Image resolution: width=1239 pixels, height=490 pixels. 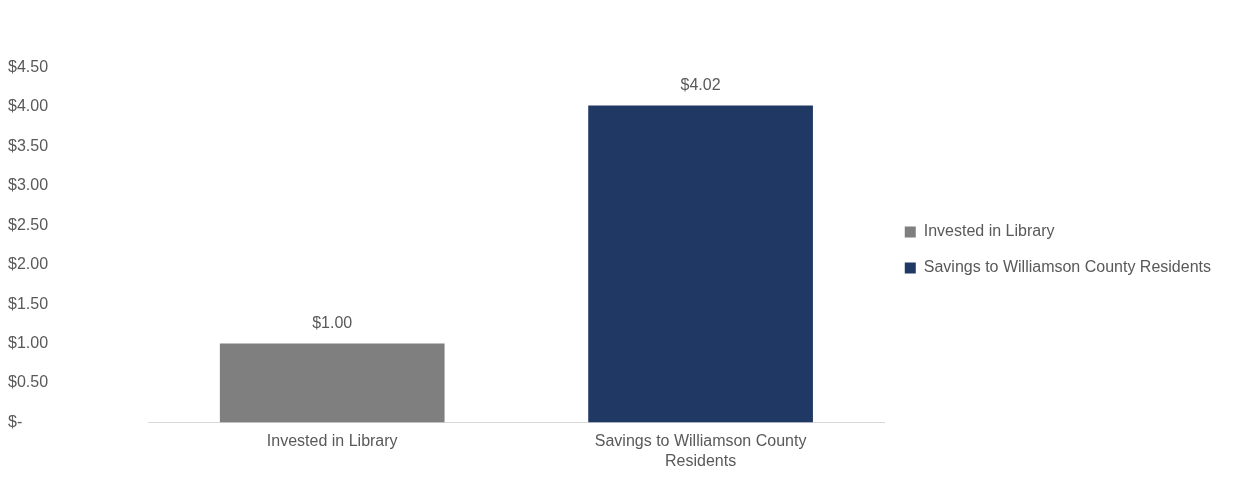 I want to click on y-tick-label: $3.50, so click(x=28, y=145).